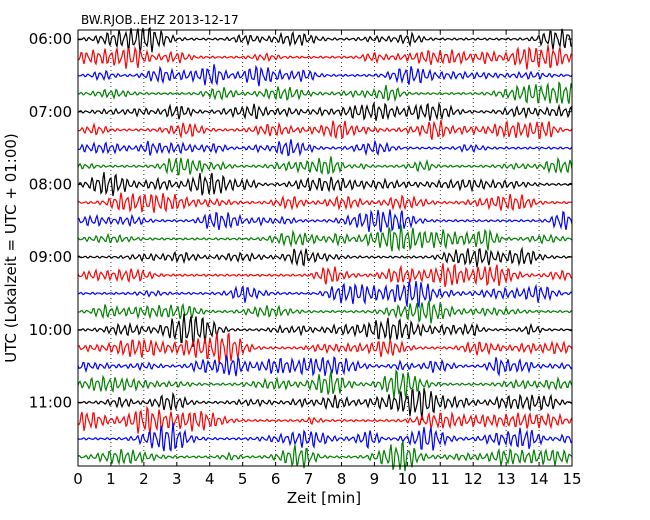  Describe the element at coordinates (243, 479) in the screenshot. I see `x-tick-label: 5` at that location.